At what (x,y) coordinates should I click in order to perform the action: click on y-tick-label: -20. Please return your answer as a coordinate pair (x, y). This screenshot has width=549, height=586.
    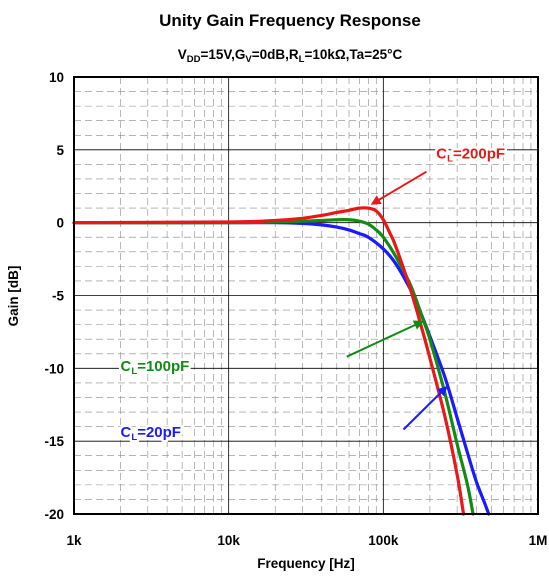
    Looking at the image, I should click on (54, 514).